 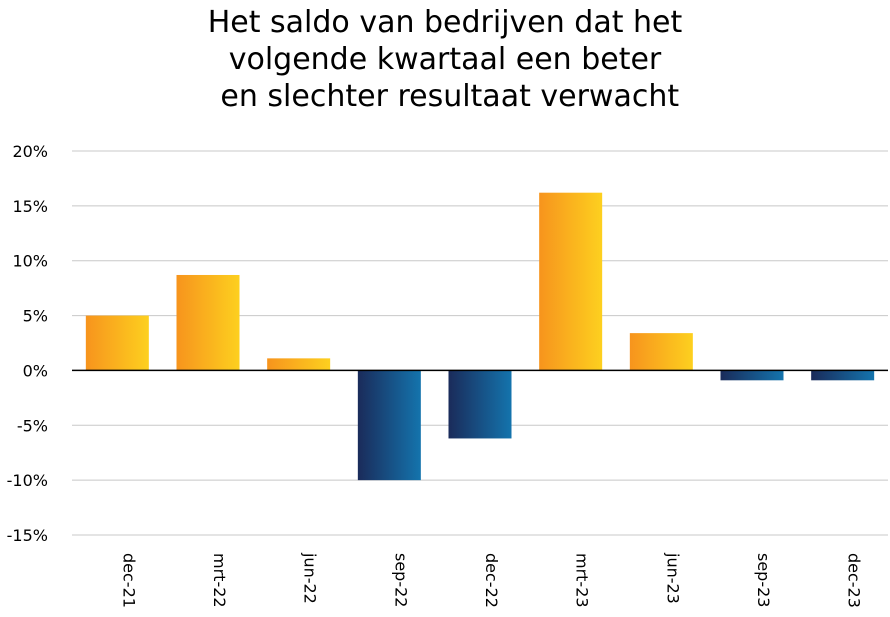 What do you see at coordinates (400, 580) in the screenshot?
I see `x-tick-label: sep-22` at bounding box center [400, 580].